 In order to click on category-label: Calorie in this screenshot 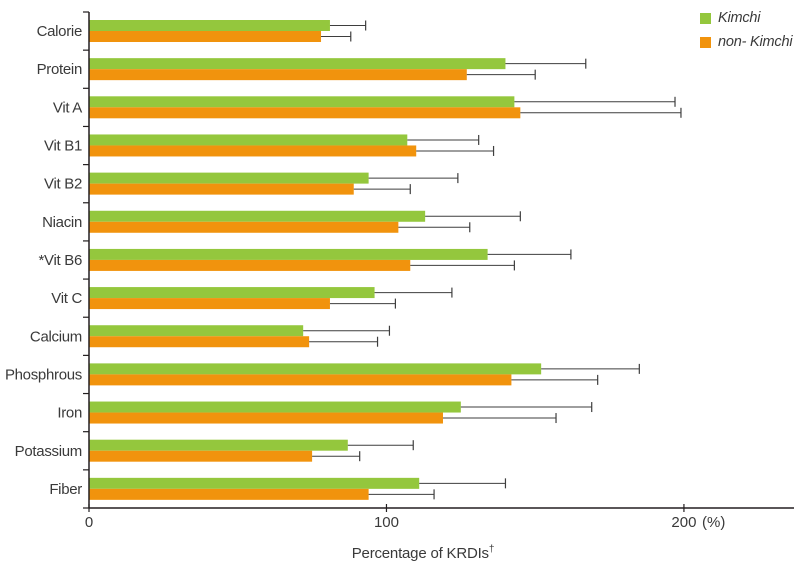, I will do `click(59, 31)`.